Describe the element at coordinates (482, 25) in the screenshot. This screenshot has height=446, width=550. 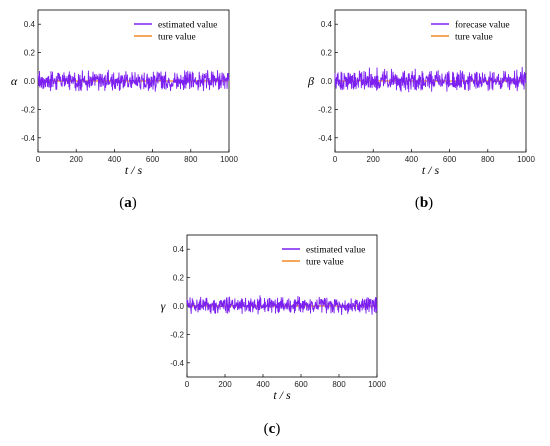
I see `legend-label: forecase value` at that location.